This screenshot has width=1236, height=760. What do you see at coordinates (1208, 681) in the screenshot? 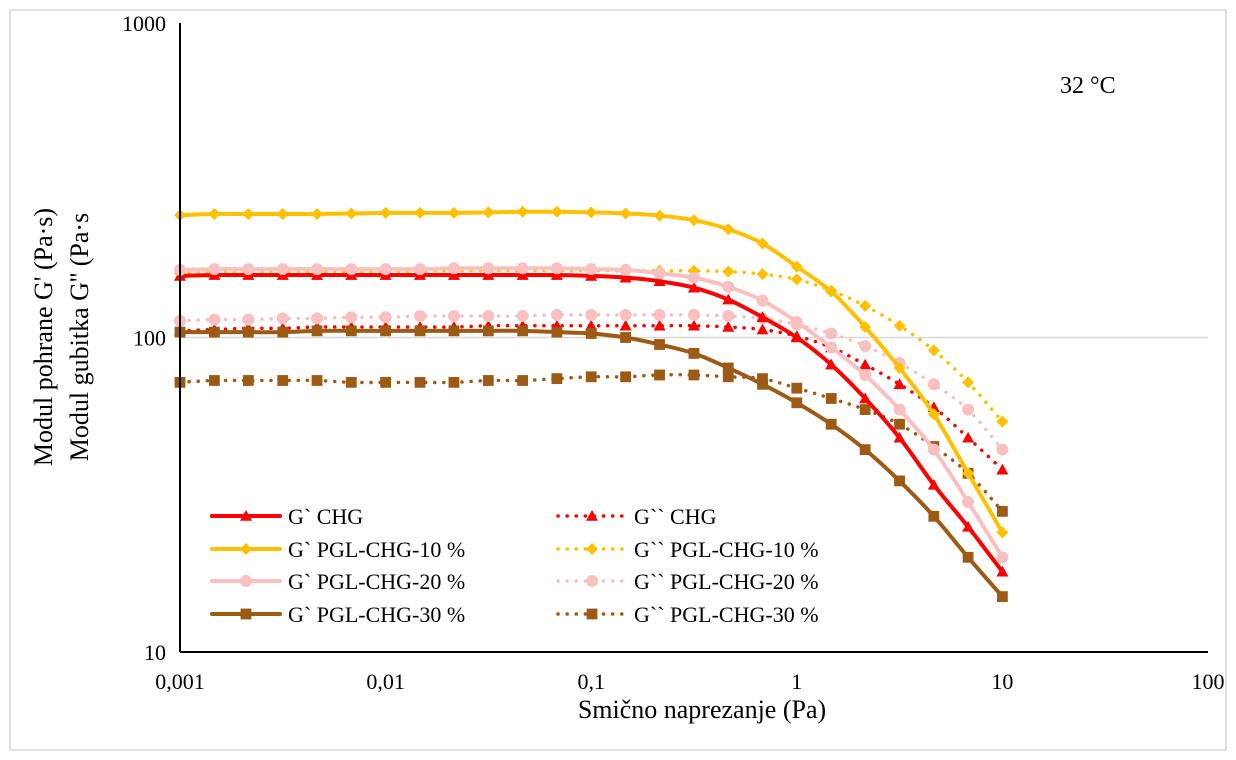
I see `x-tick-label: 100` at bounding box center [1208, 681].